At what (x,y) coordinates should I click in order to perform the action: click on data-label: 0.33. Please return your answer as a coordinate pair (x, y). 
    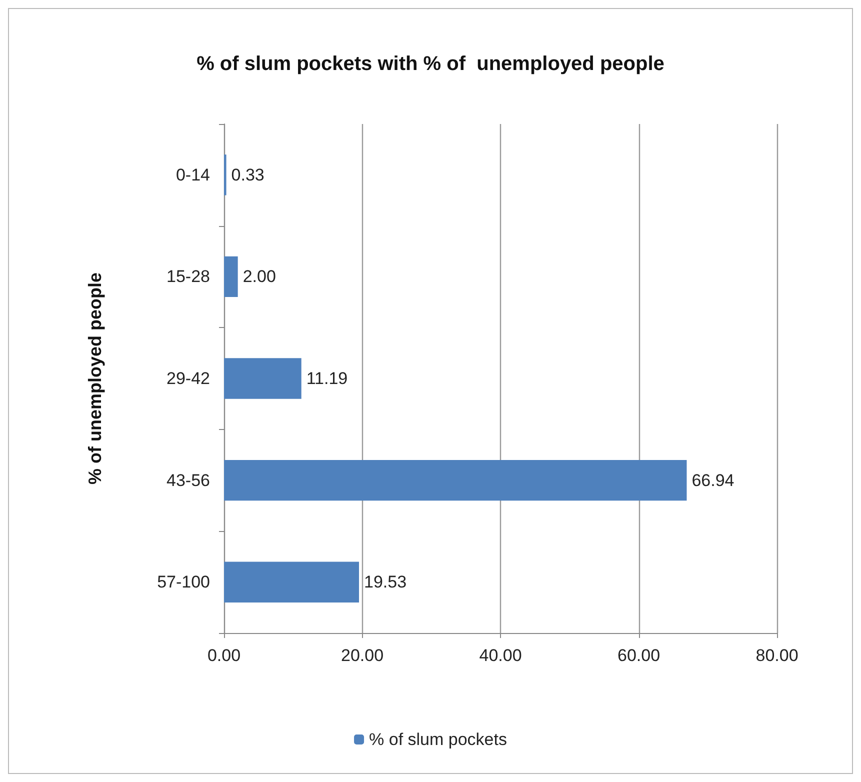
    Looking at the image, I should click on (247, 174).